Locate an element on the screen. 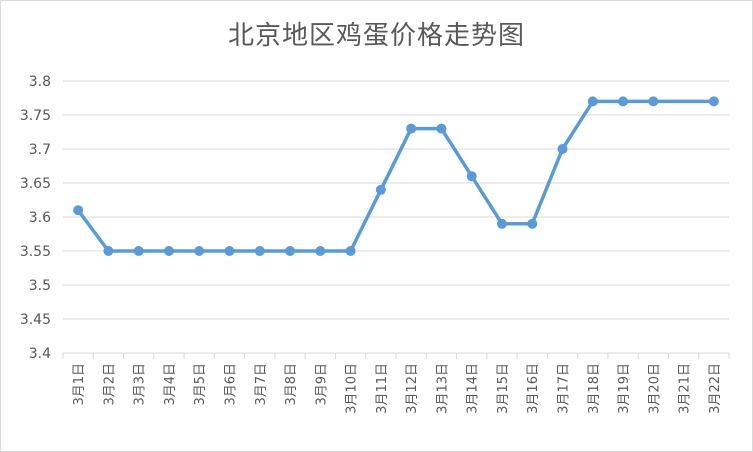 This screenshot has width=753, height=452. y-tick-label: 3.7 is located at coordinates (40, 150).